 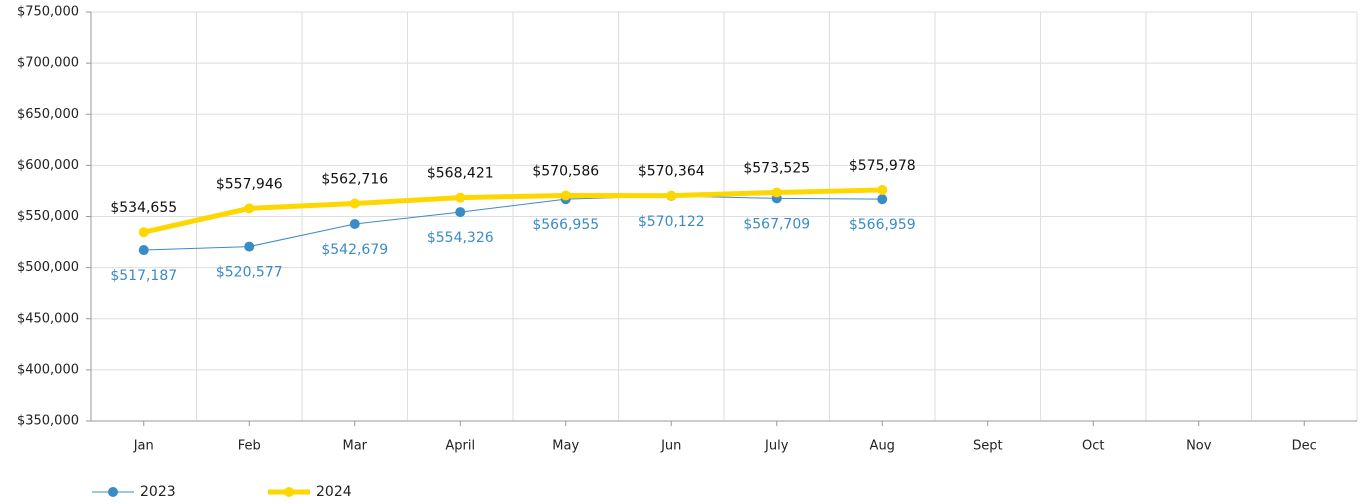 What do you see at coordinates (48, 114) in the screenshot?
I see `y-tick-label: $650,000` at bounding box center [48, 114].